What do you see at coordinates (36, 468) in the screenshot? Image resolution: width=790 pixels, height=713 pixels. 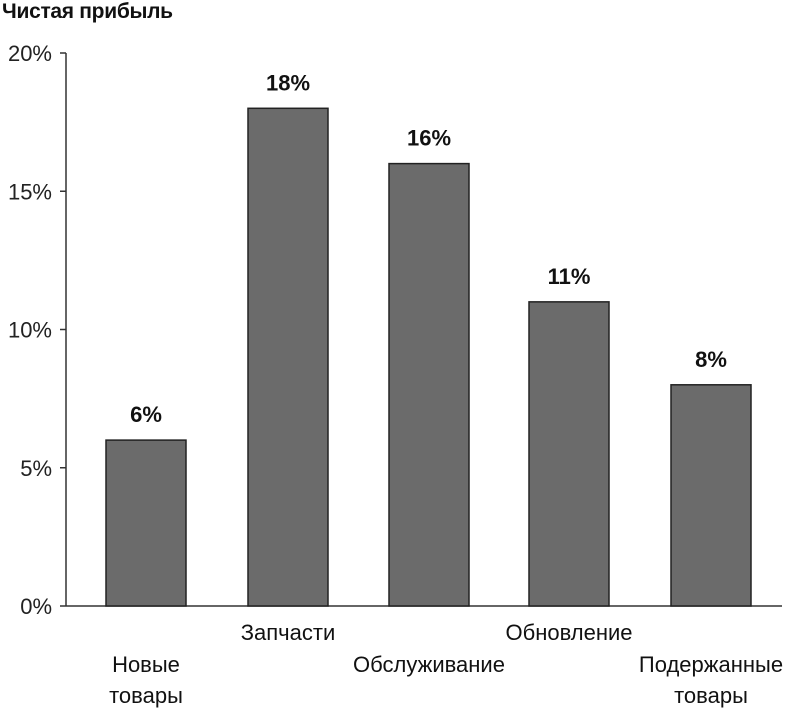 I see `y-tick-label: 5%` at bounding box center [36, 468].